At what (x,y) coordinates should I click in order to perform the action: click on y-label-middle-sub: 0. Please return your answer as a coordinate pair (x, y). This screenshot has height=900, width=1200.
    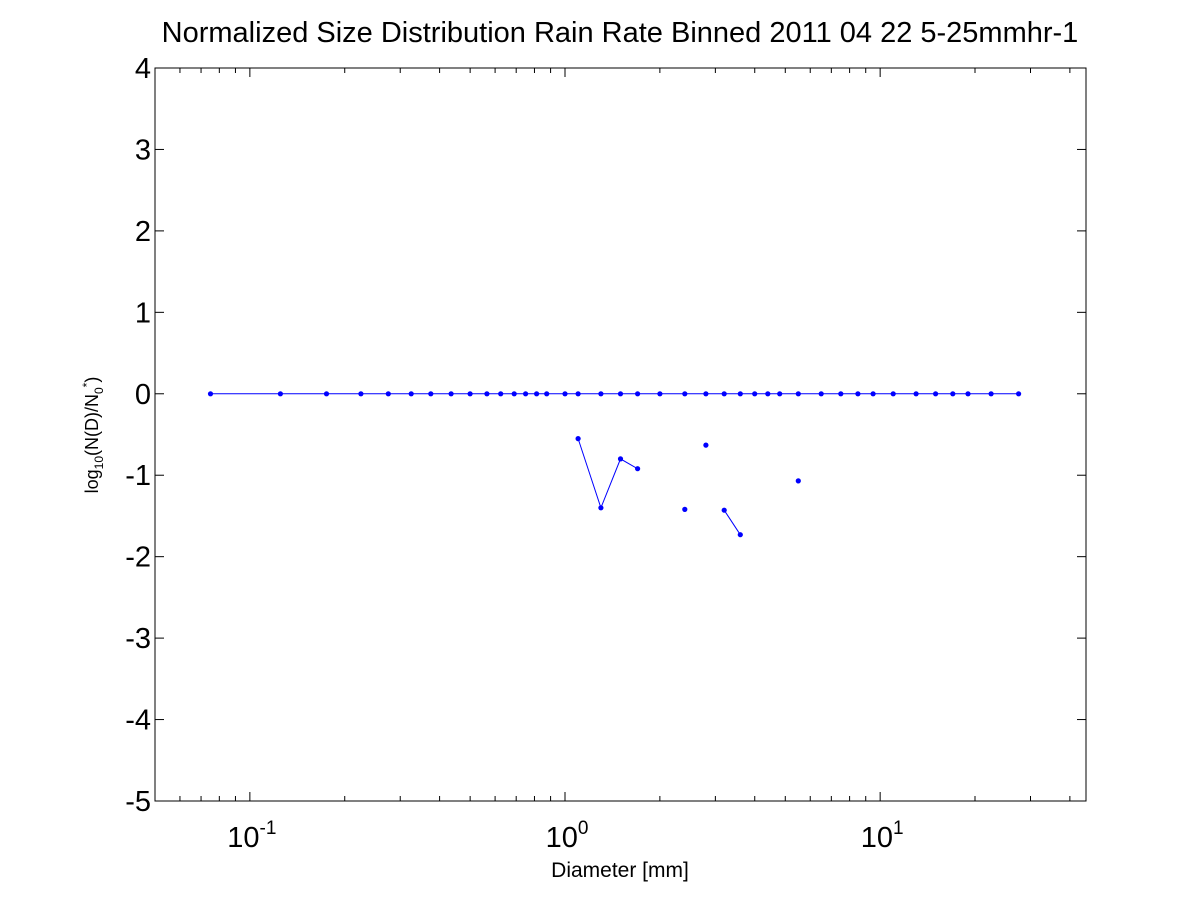
    Looking at the image, I should click on (99, 390).